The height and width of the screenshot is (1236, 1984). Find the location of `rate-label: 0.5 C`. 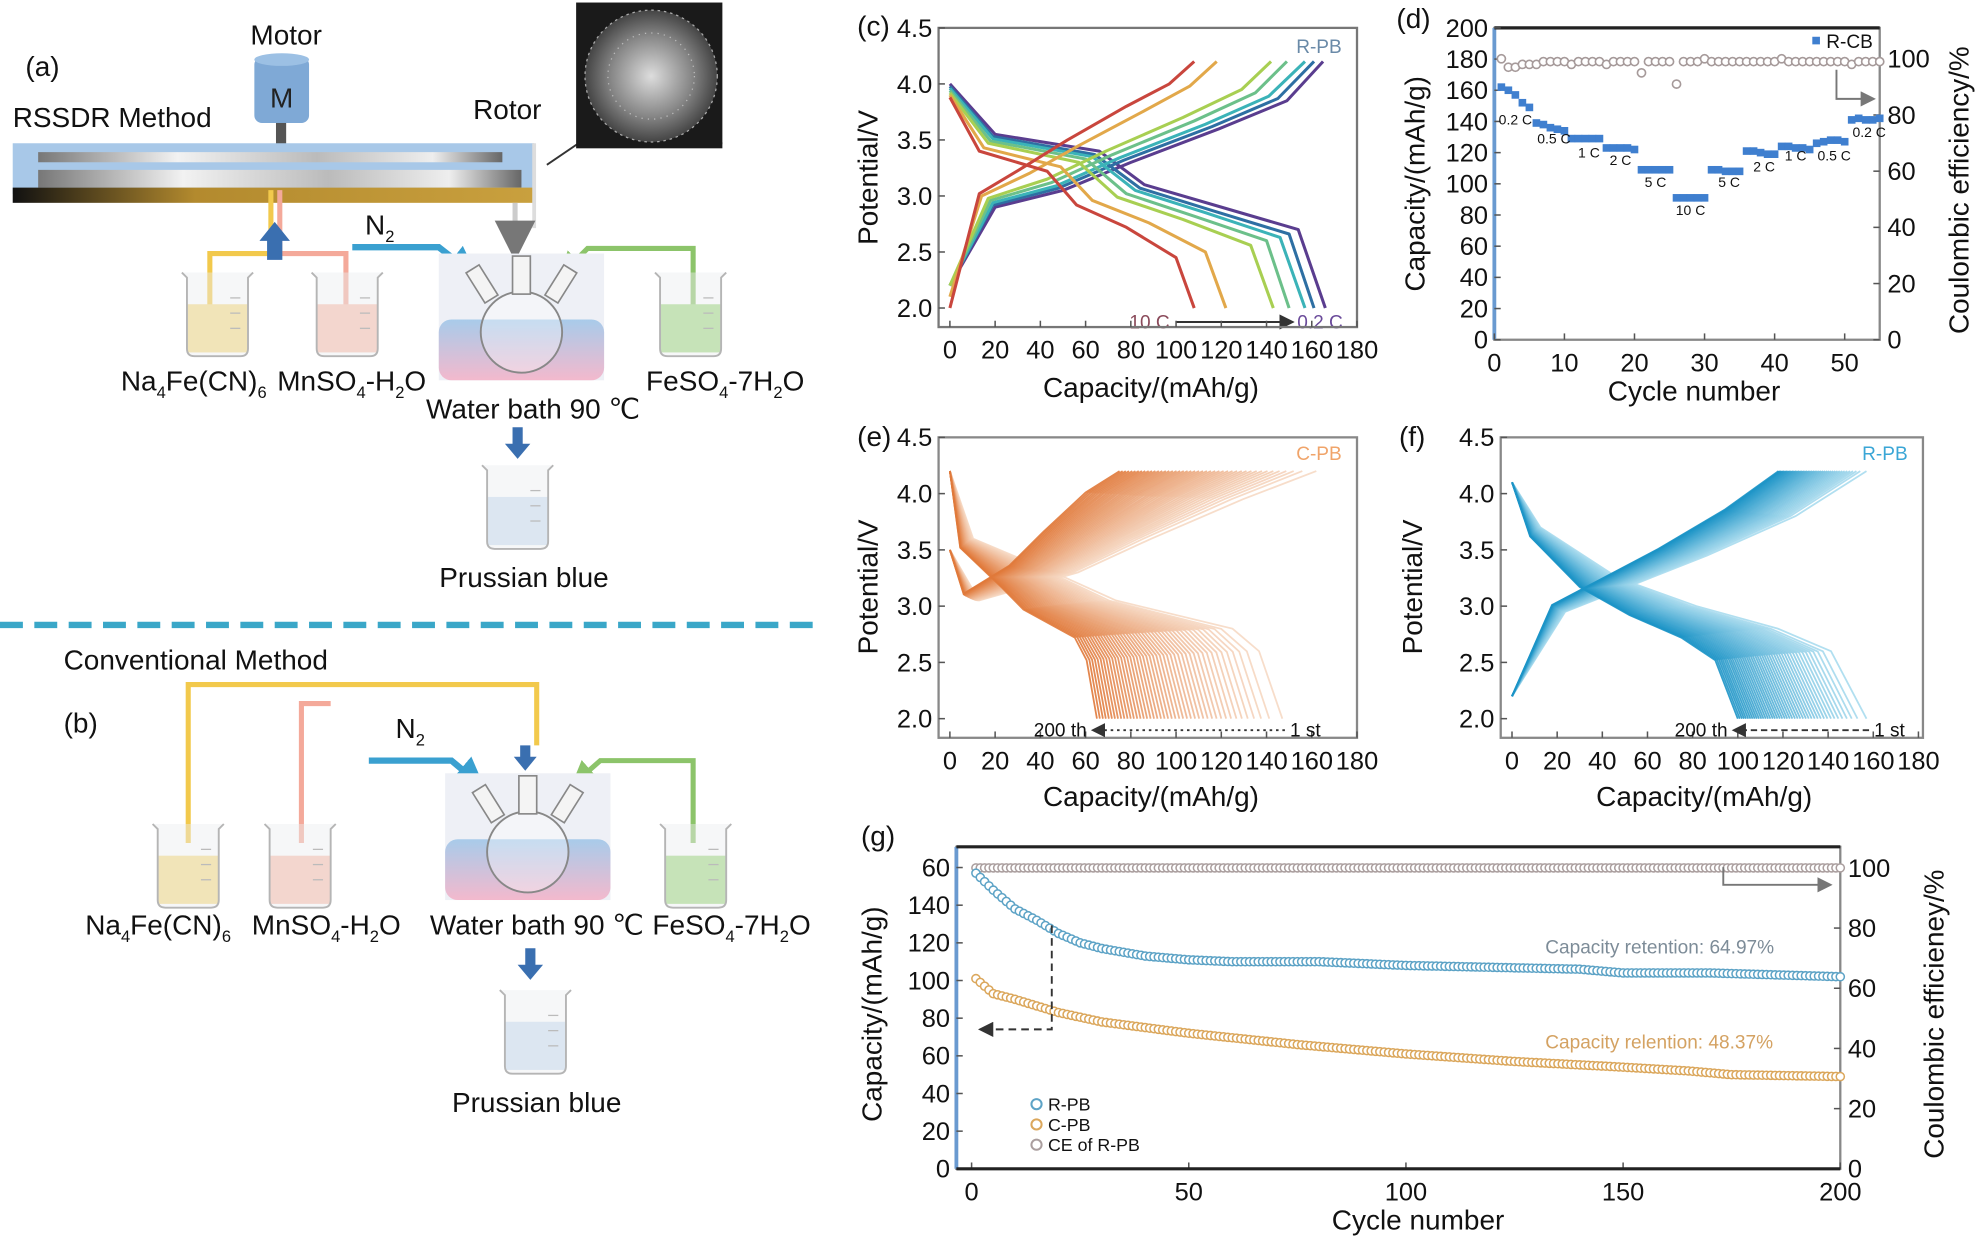

rate-label: 0.5 C is located at coordinates (1833, 155).